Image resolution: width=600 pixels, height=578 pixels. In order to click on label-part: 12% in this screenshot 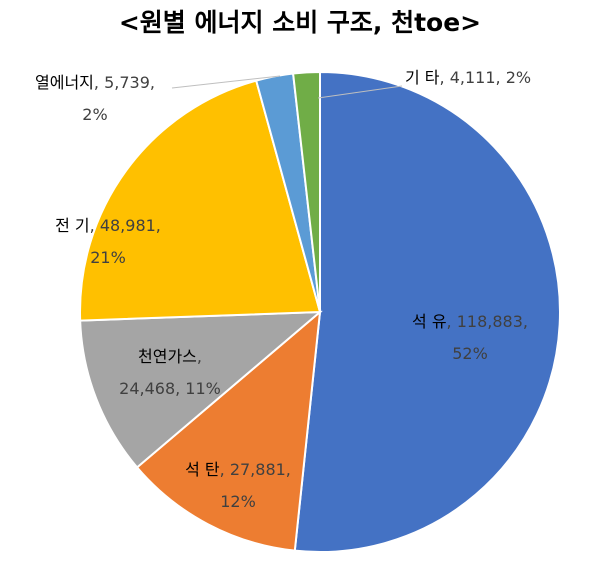, I will do `click(238, 501)`.